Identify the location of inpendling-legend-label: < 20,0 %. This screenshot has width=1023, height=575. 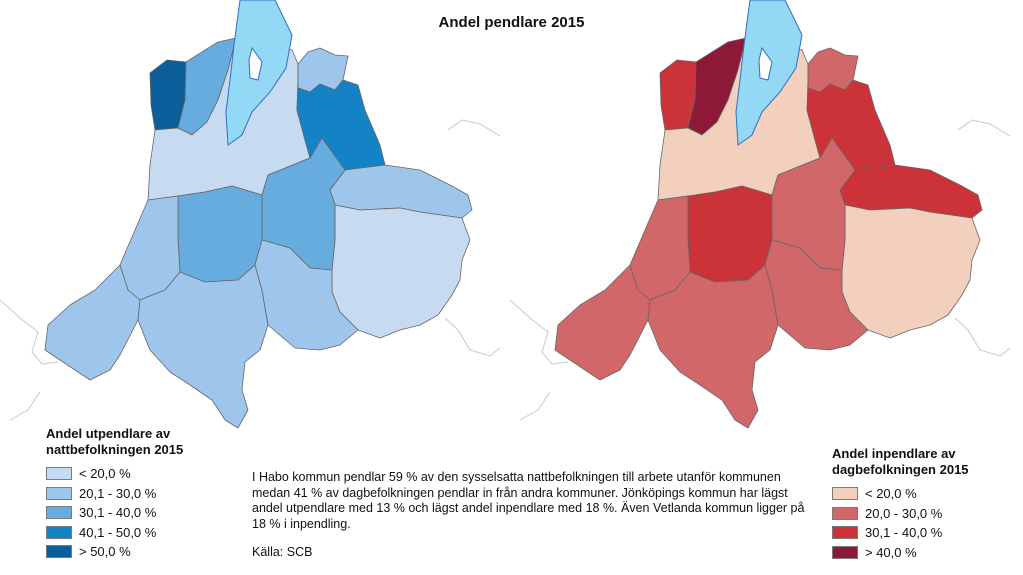
(891, 494).